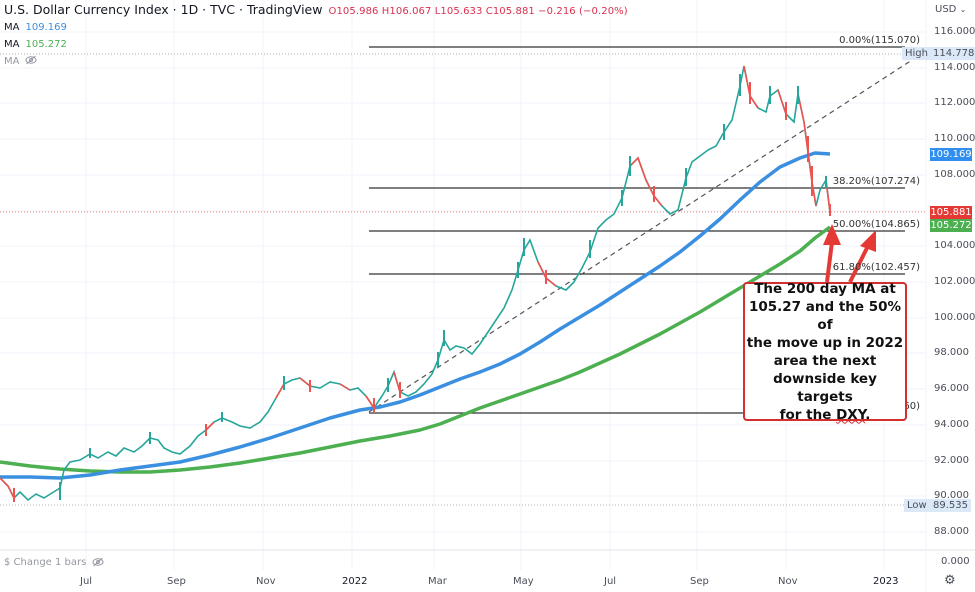  I want to click on time-axis-label: May, so click(523, 581).